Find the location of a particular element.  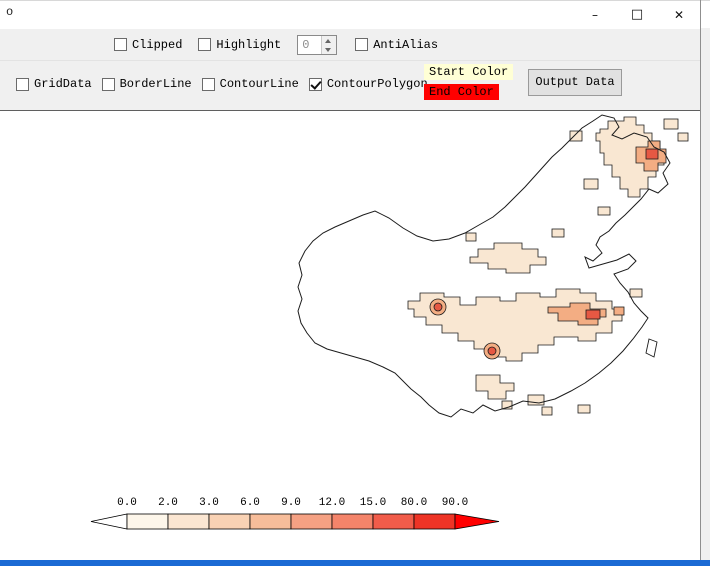

legend-tick: 15.0 is located at coordinates (373, 503).